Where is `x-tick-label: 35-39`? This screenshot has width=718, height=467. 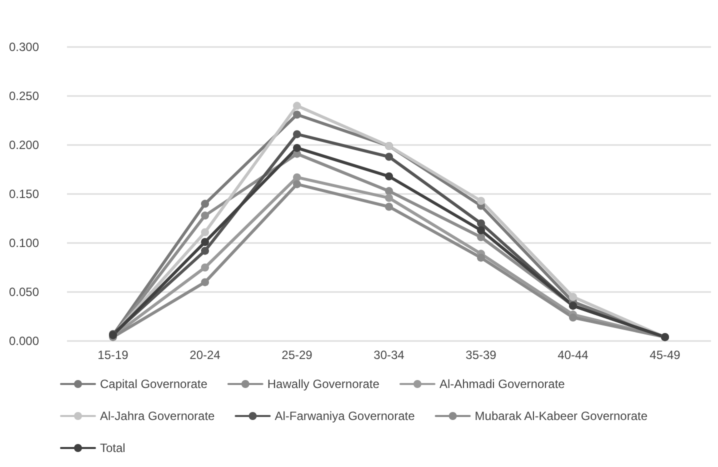 x-tick-label: 35-39 is located at coordinates (481, 355).